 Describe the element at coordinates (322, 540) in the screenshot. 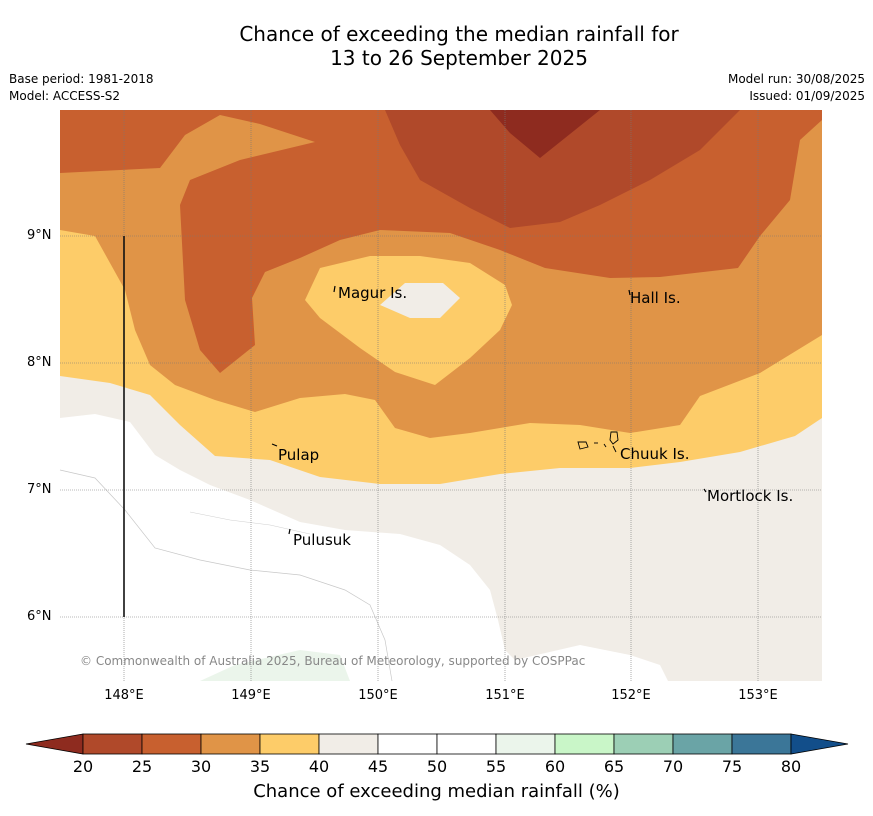

I see `place-label-pulusuk: Pulusuk` at that location.